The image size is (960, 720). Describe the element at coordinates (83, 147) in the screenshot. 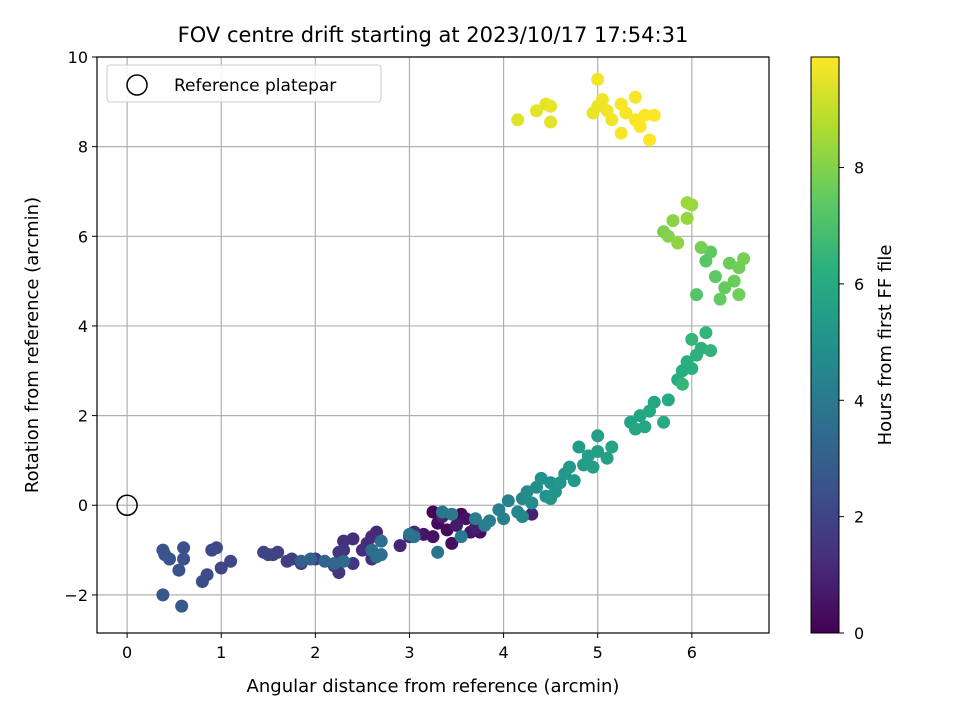

I see `y-tick-label: 8` at that location.